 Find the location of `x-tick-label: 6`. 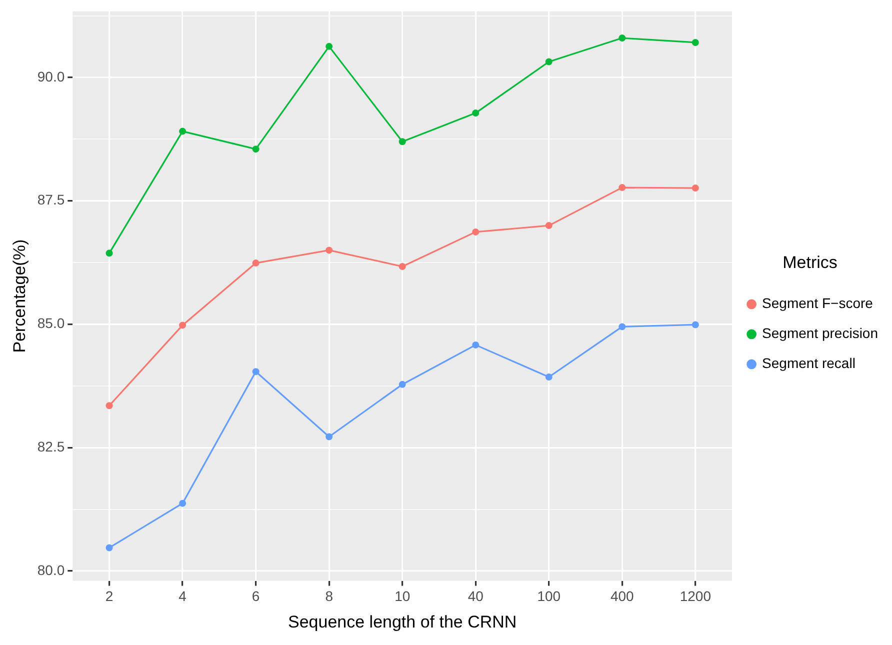

x-tick-label: 6 is located at coordinates (256, 596).